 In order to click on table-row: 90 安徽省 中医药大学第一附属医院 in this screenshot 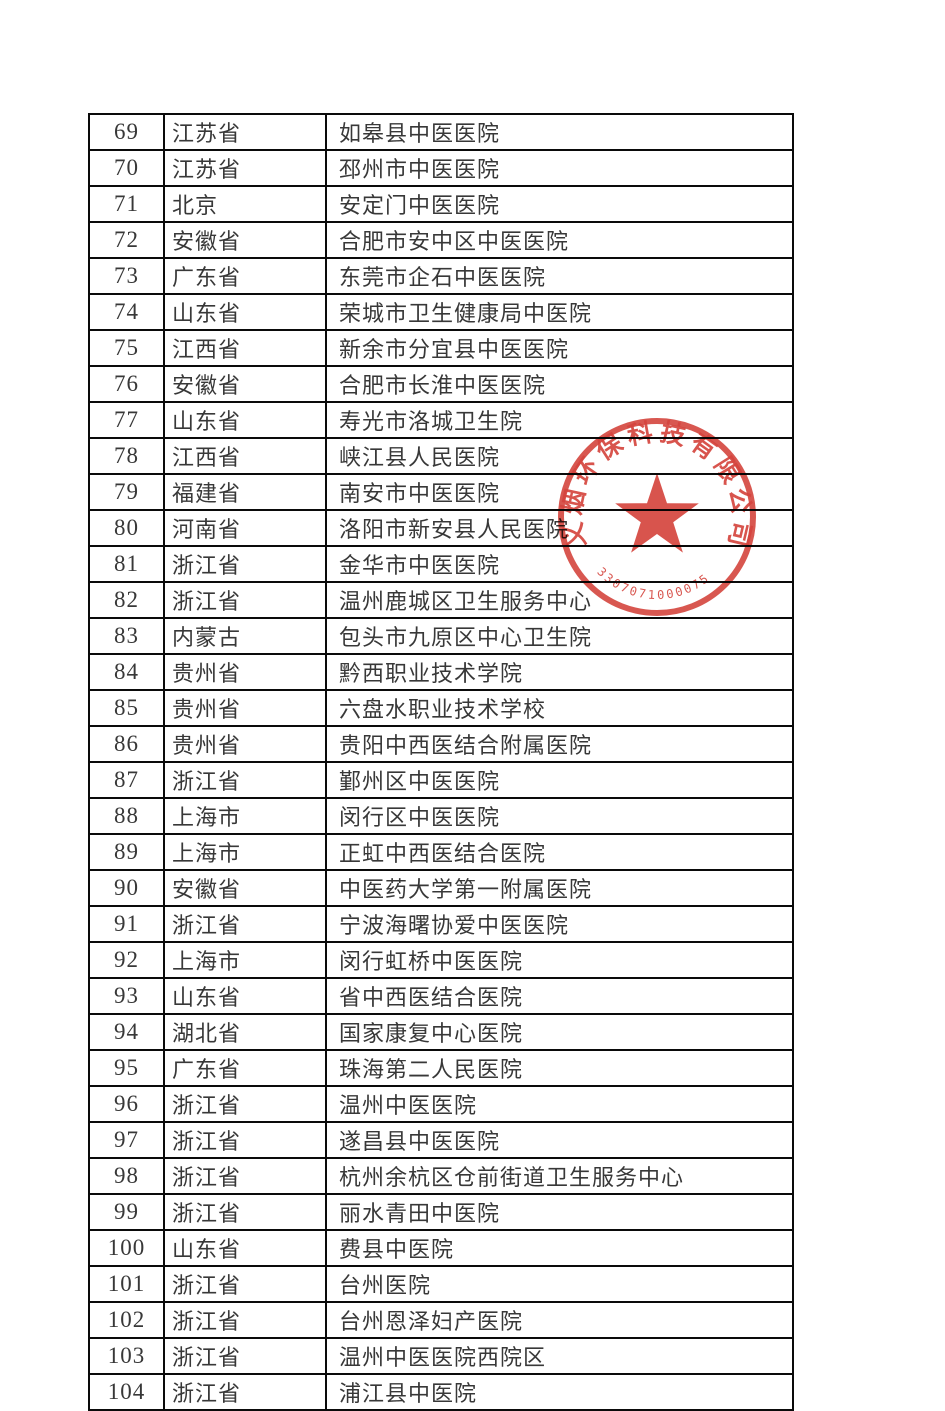, I will do `click(441, 888)`.